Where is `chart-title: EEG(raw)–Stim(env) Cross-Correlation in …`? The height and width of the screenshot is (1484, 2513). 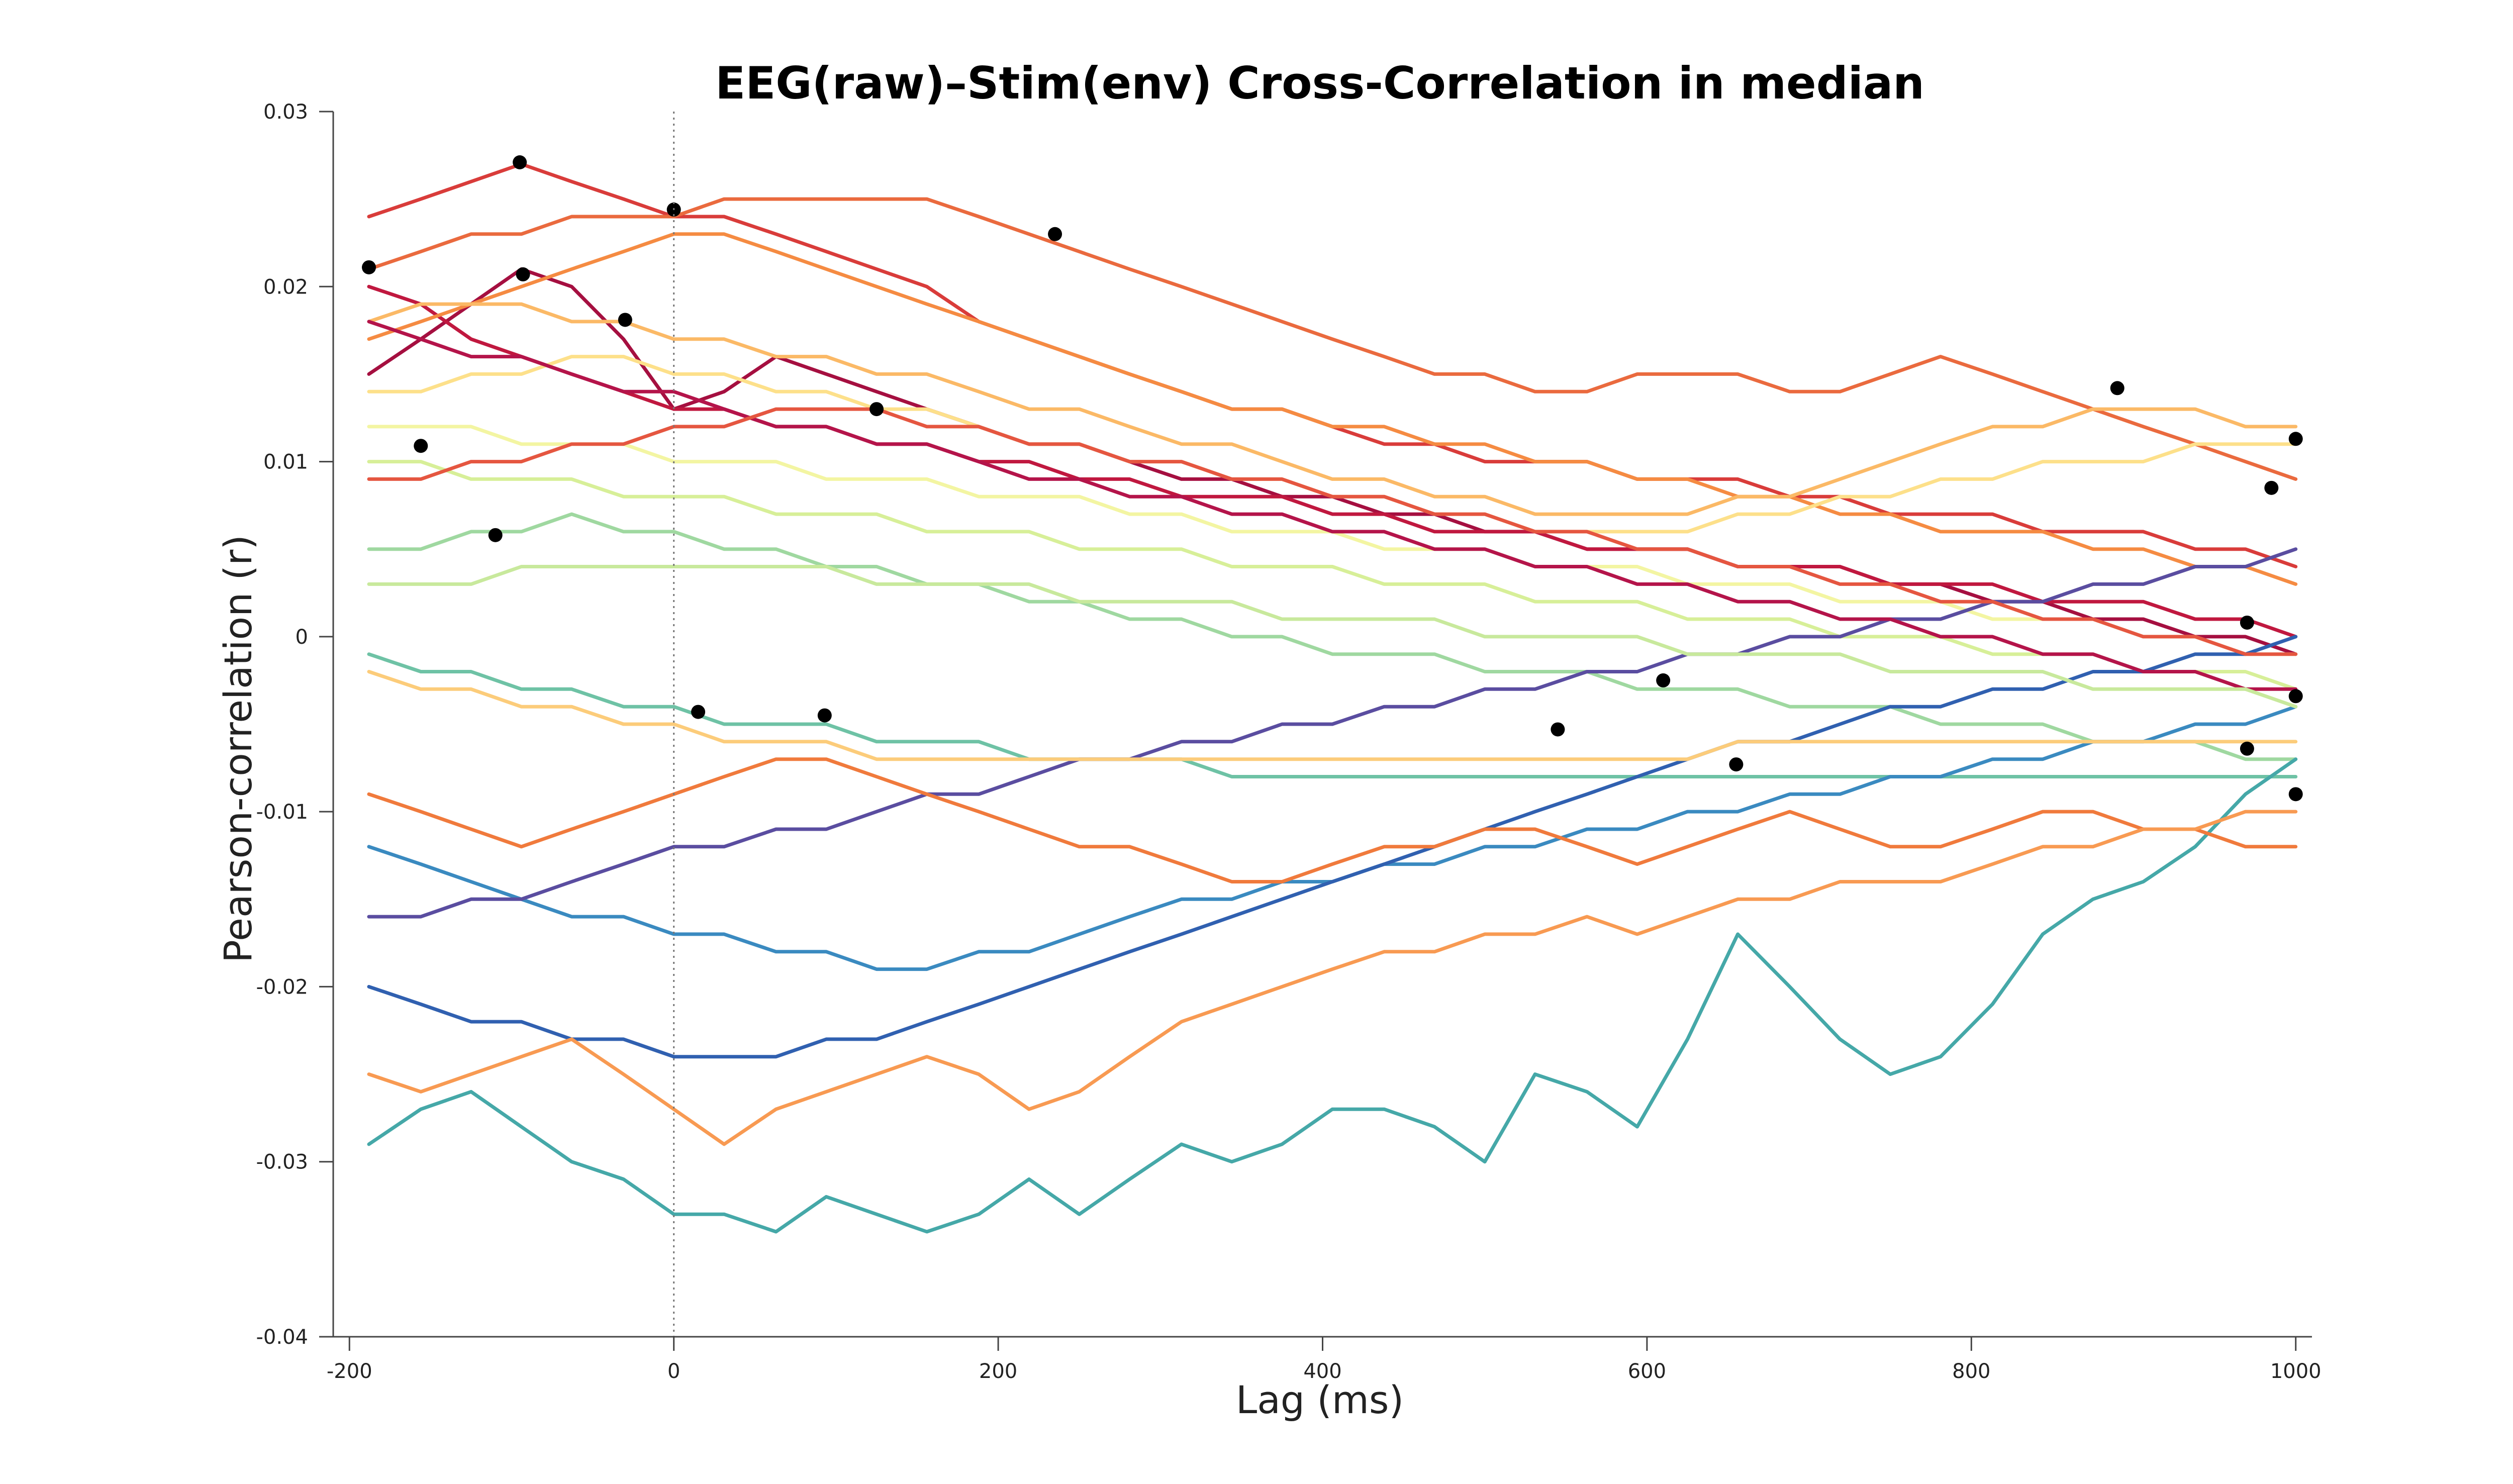
chart-title: EEG(raw)–Stim(env) Cross-Correlation in … is located at coordinates (1320, 83).